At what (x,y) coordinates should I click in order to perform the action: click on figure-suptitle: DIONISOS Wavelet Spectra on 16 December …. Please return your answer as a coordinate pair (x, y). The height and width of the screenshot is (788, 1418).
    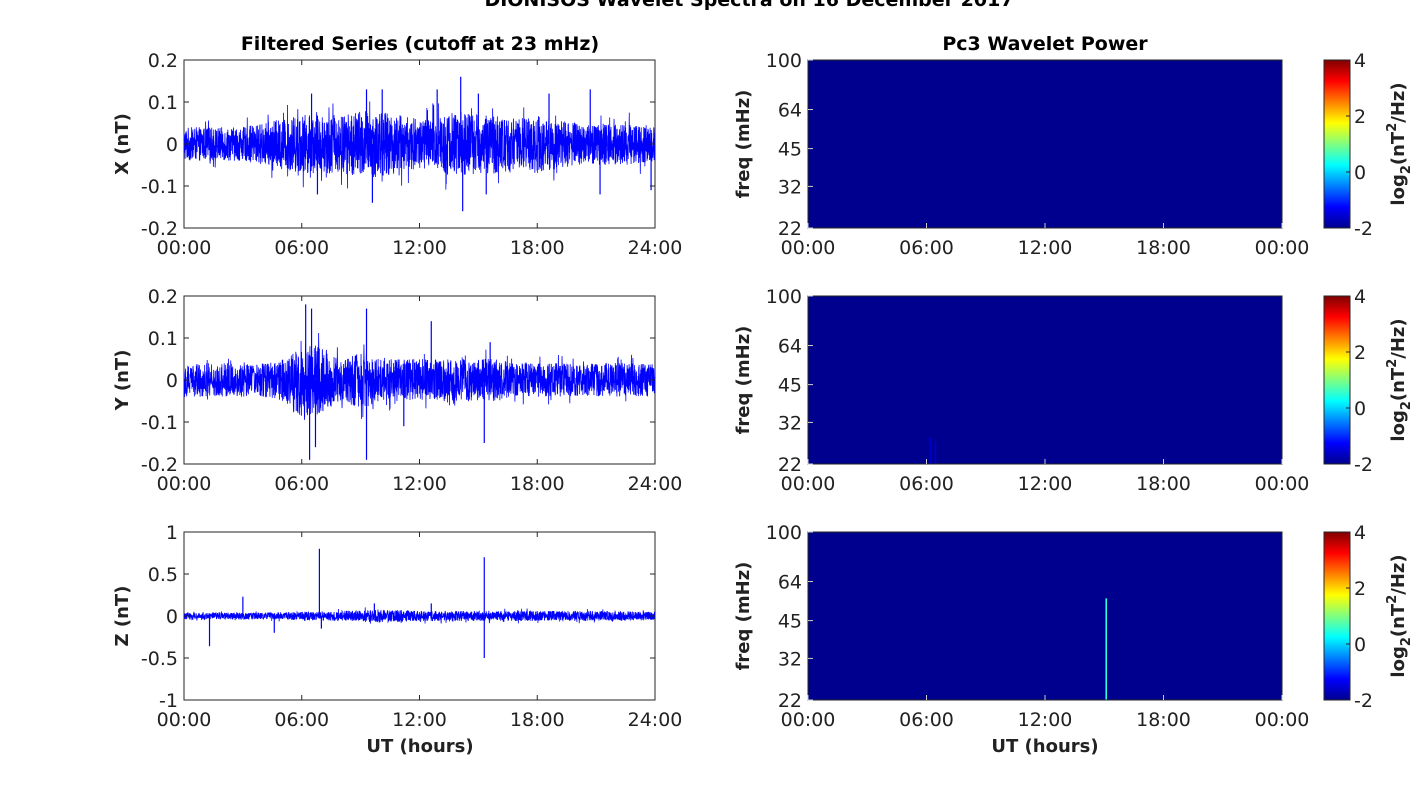
    Looking at the image, I should click on (748, 5).